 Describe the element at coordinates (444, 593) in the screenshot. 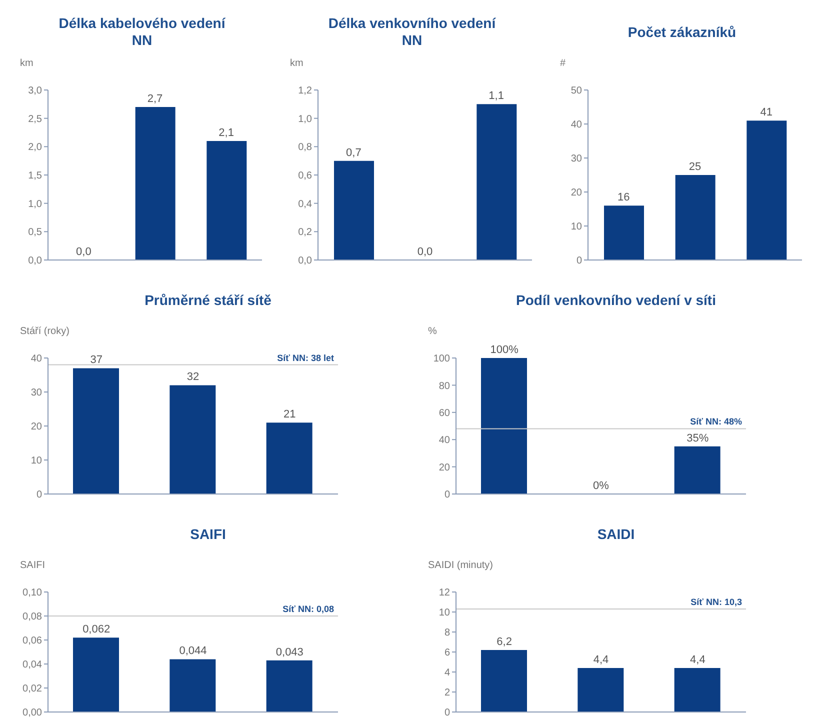

I see `y-tick-label: 12` at that location.